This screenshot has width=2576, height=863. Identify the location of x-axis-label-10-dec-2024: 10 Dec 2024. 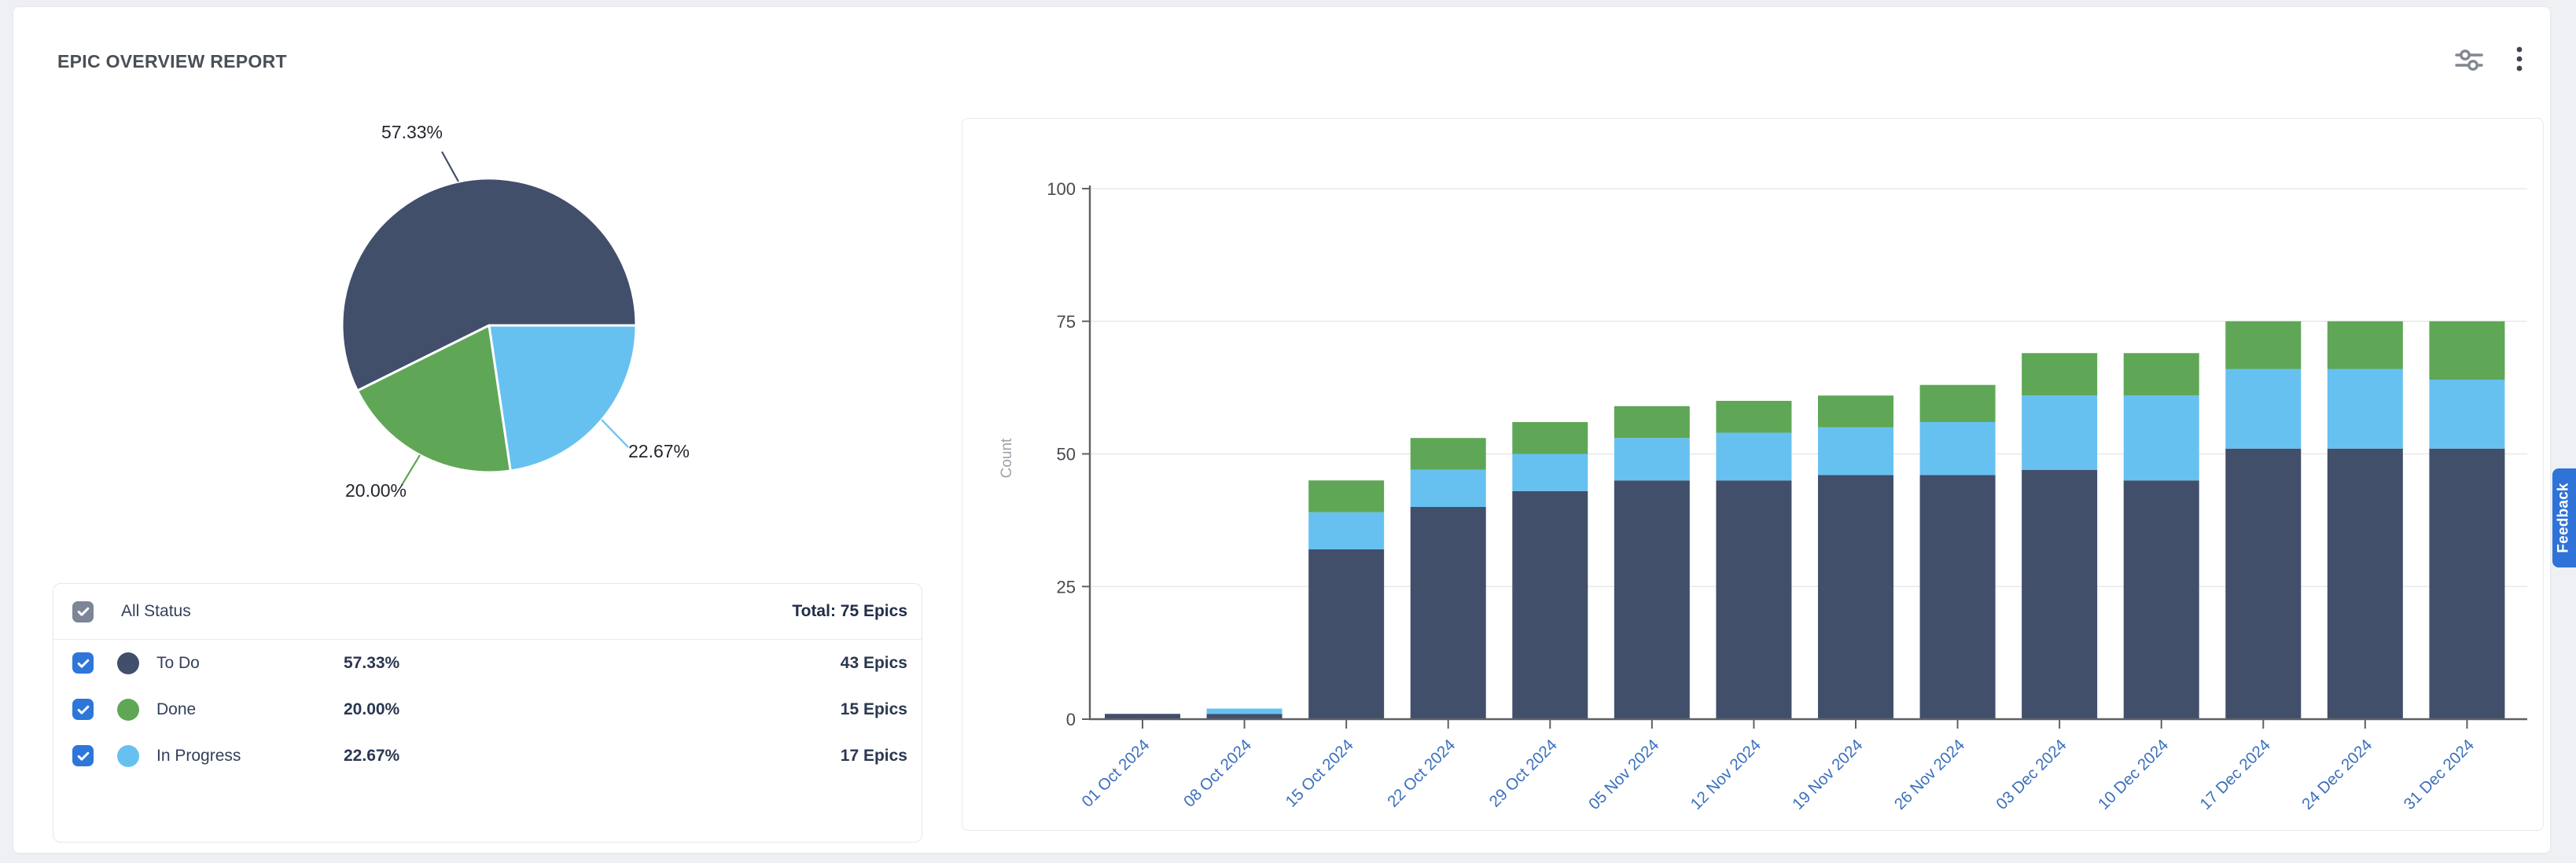
(2133, 775).